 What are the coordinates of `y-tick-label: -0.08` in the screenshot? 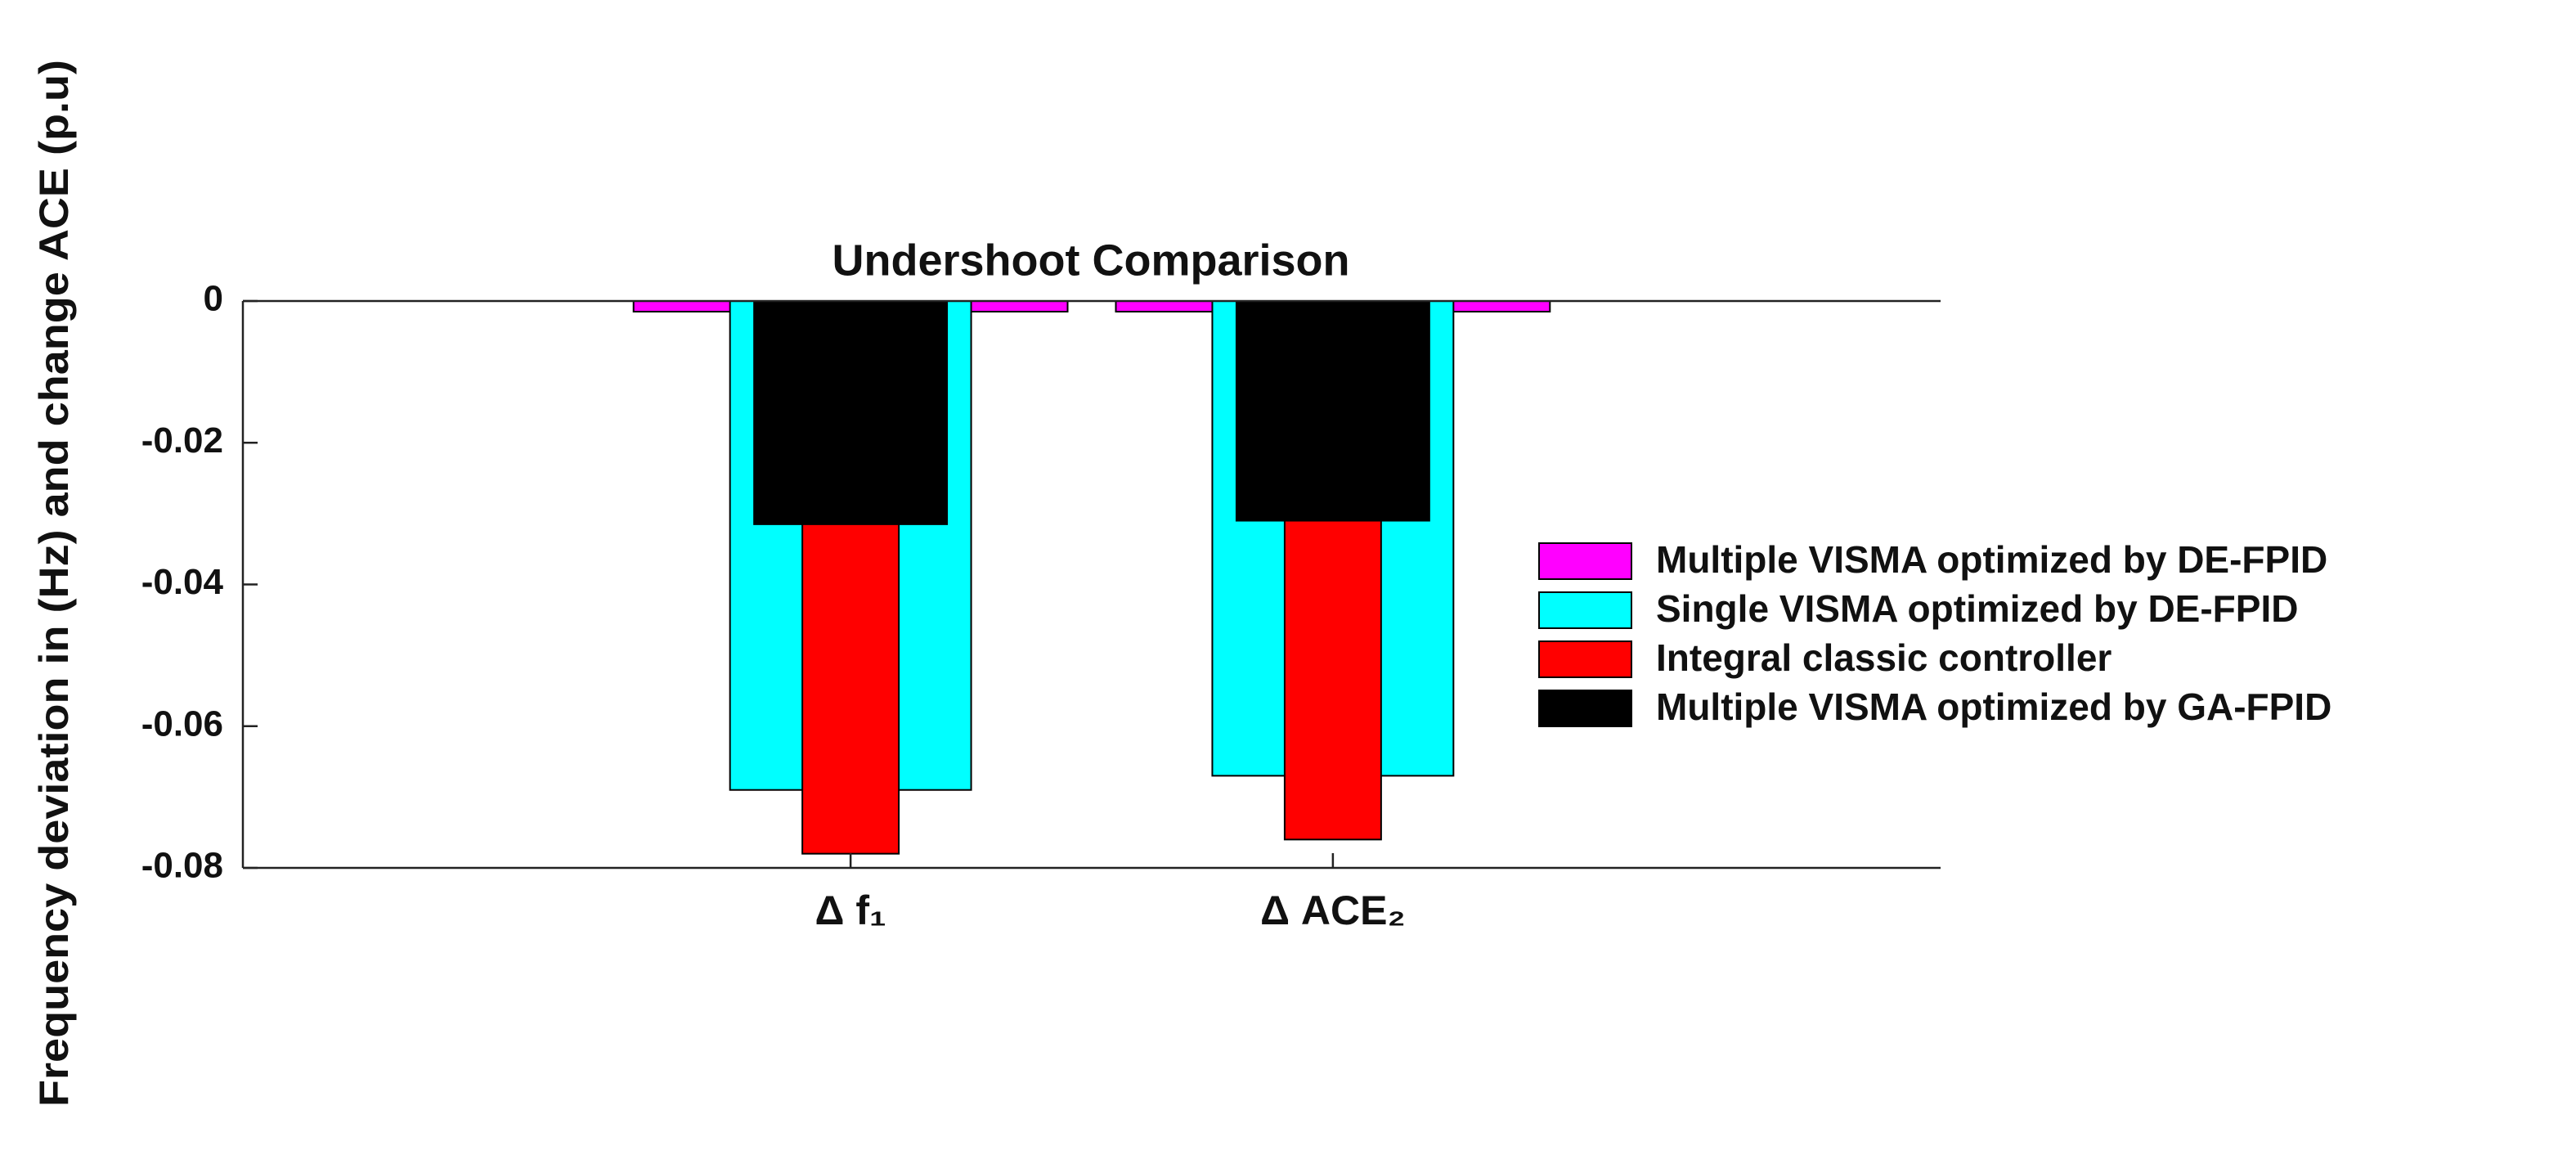 It's located at (182, 866).